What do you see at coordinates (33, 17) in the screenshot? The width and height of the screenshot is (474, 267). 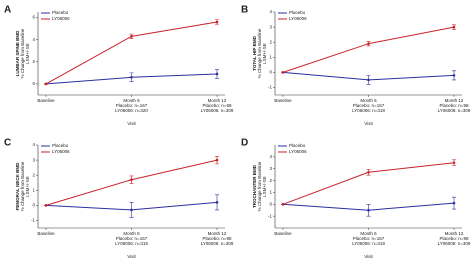 I see `y-tick-label: 6` at bounding box center [33, 17].